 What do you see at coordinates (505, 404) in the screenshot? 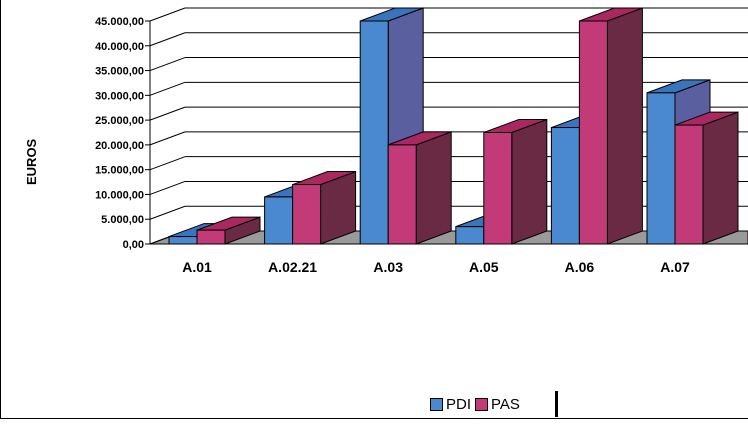
I see `legend-label-pas: PAS` at bounding box center [505, 404].